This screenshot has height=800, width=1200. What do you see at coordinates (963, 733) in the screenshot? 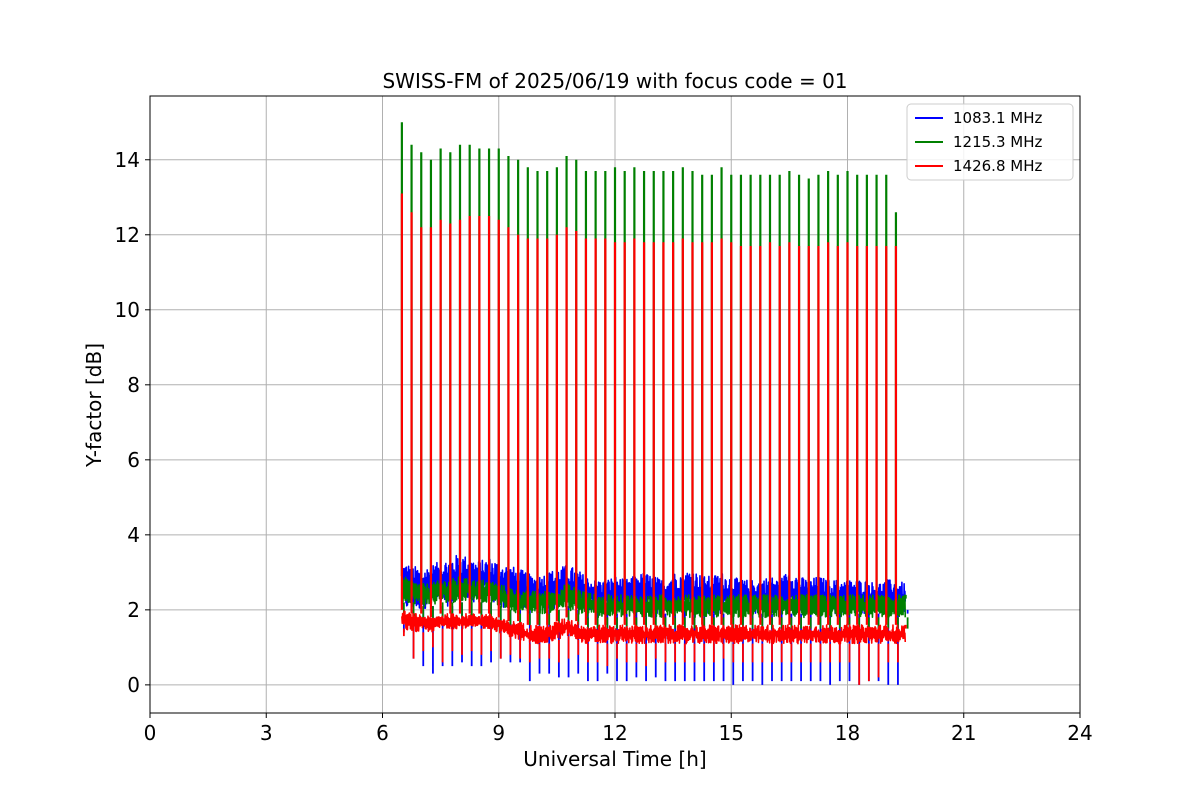
I see `x-tick-label: 21` at bounding box center [963, 733].